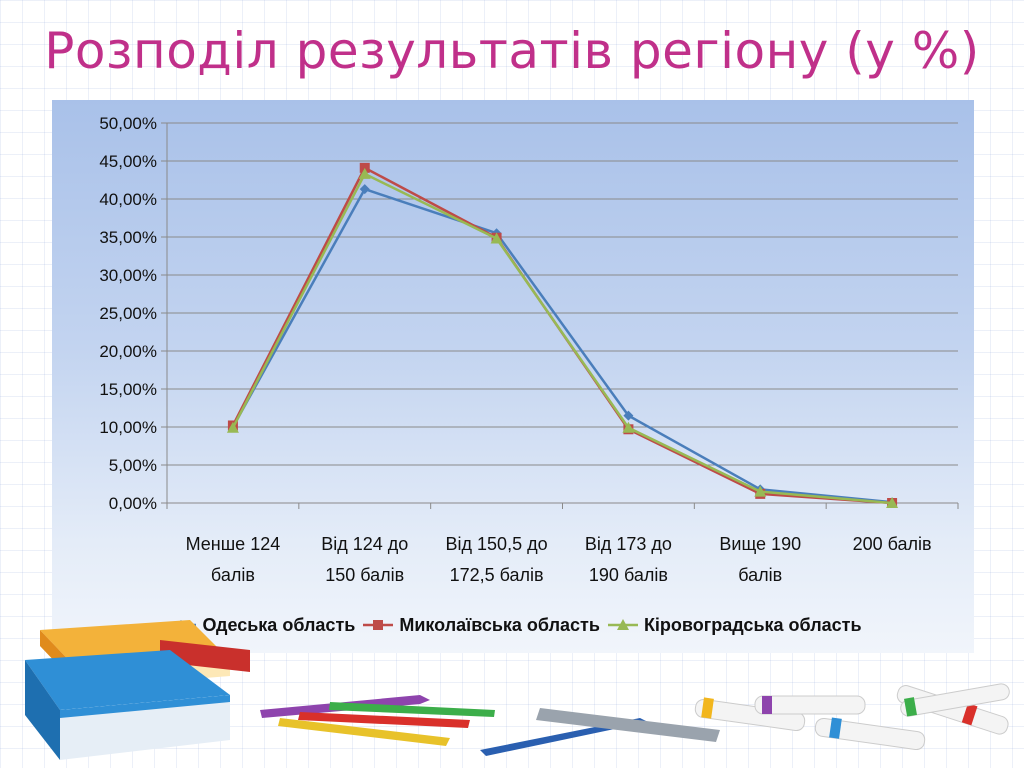  I want to click on y-tick-label: 45,00%, so click(128, 161).